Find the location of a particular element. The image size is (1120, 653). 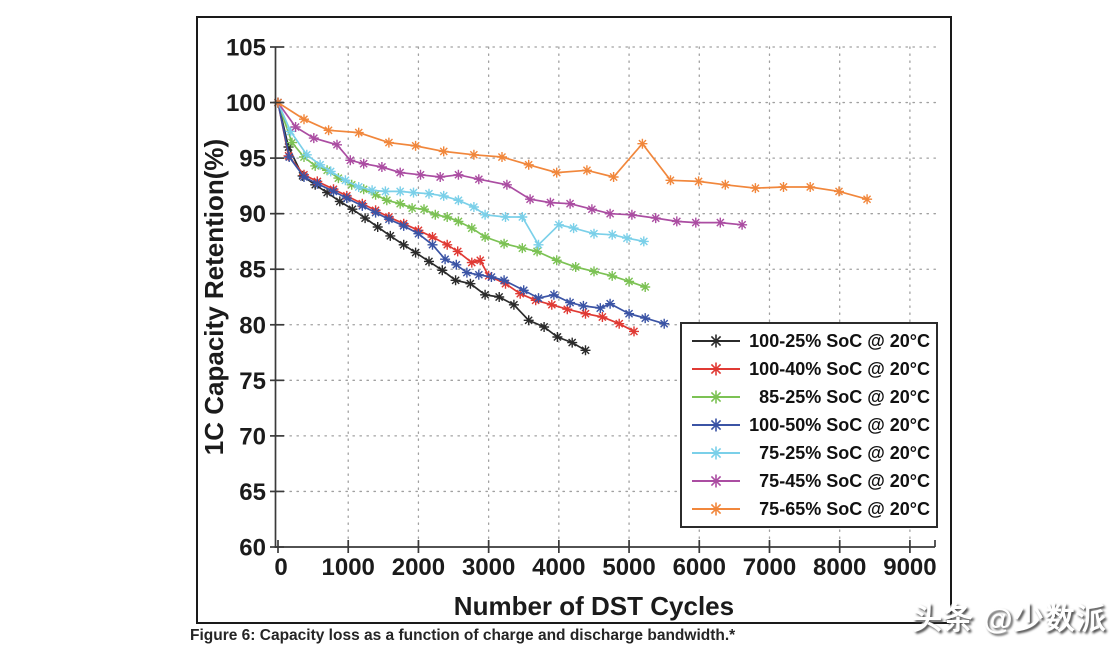

series-75-65-soc-20-c is located at coordinates (573, 151).